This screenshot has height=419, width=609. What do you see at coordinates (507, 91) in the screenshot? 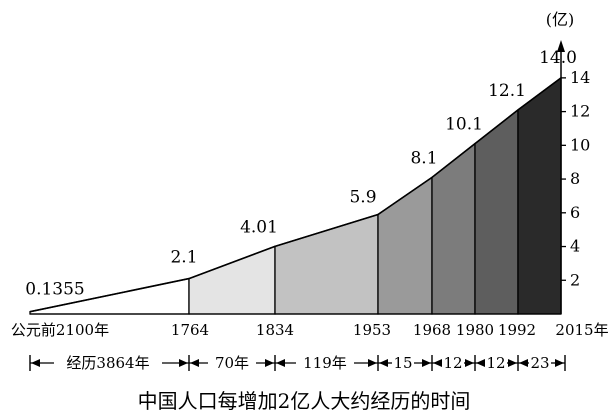
I see `value-label: 12.1` at bounding box center [507, 91].